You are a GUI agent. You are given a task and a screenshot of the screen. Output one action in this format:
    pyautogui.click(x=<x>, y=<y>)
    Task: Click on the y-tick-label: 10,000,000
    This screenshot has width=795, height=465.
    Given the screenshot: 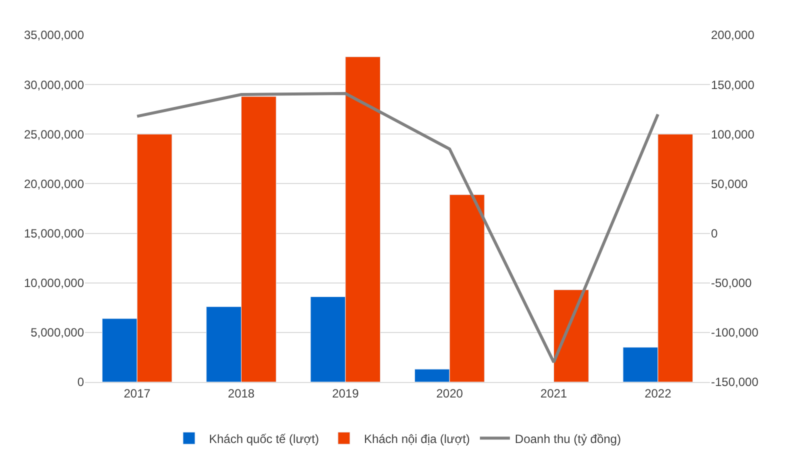 What is the action you would take?
    pyautogui.click(x=54, y=283)
    